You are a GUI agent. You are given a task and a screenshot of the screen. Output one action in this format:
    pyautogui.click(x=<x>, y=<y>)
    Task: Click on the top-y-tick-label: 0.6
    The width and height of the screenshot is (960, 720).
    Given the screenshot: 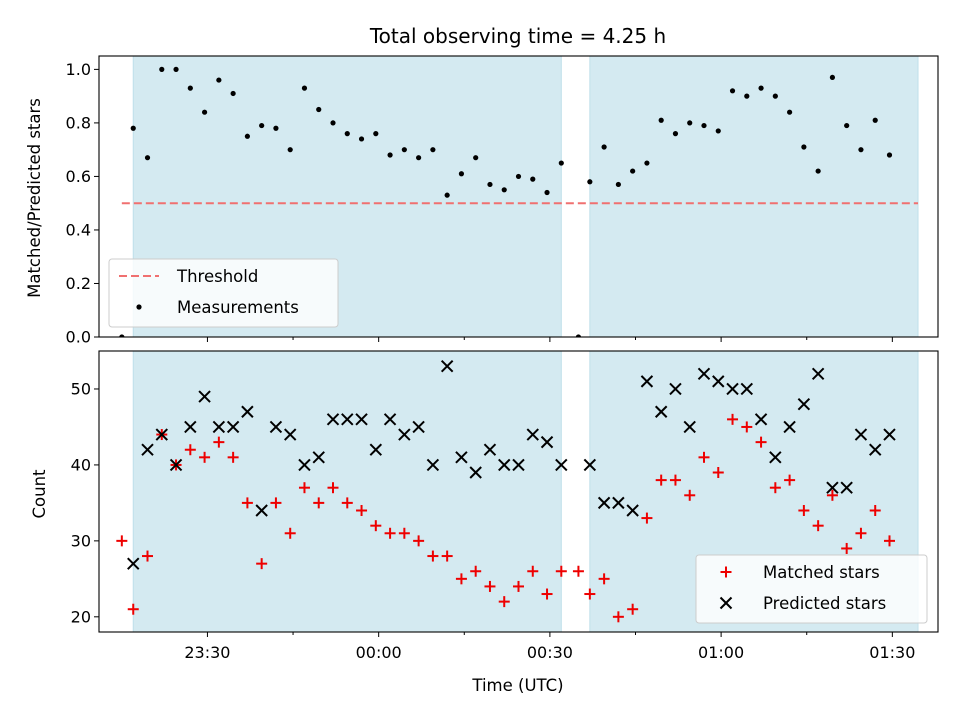 What is the action you would take?
    pyautogui.click(x=78, y=176)
    